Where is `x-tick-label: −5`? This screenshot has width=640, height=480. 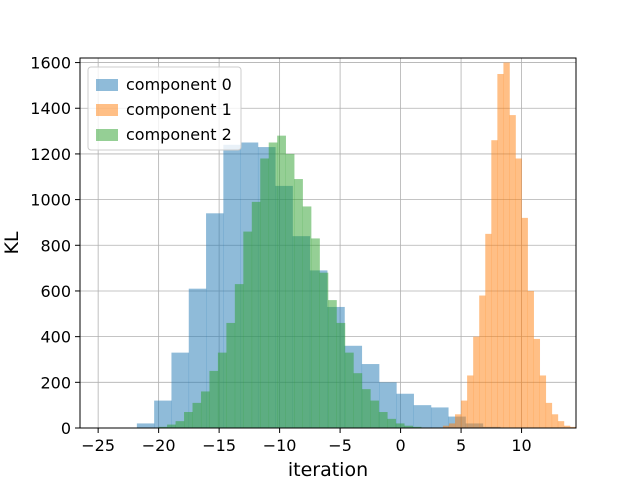 x-tick-label: −5 is located at coordinates (340, 445).